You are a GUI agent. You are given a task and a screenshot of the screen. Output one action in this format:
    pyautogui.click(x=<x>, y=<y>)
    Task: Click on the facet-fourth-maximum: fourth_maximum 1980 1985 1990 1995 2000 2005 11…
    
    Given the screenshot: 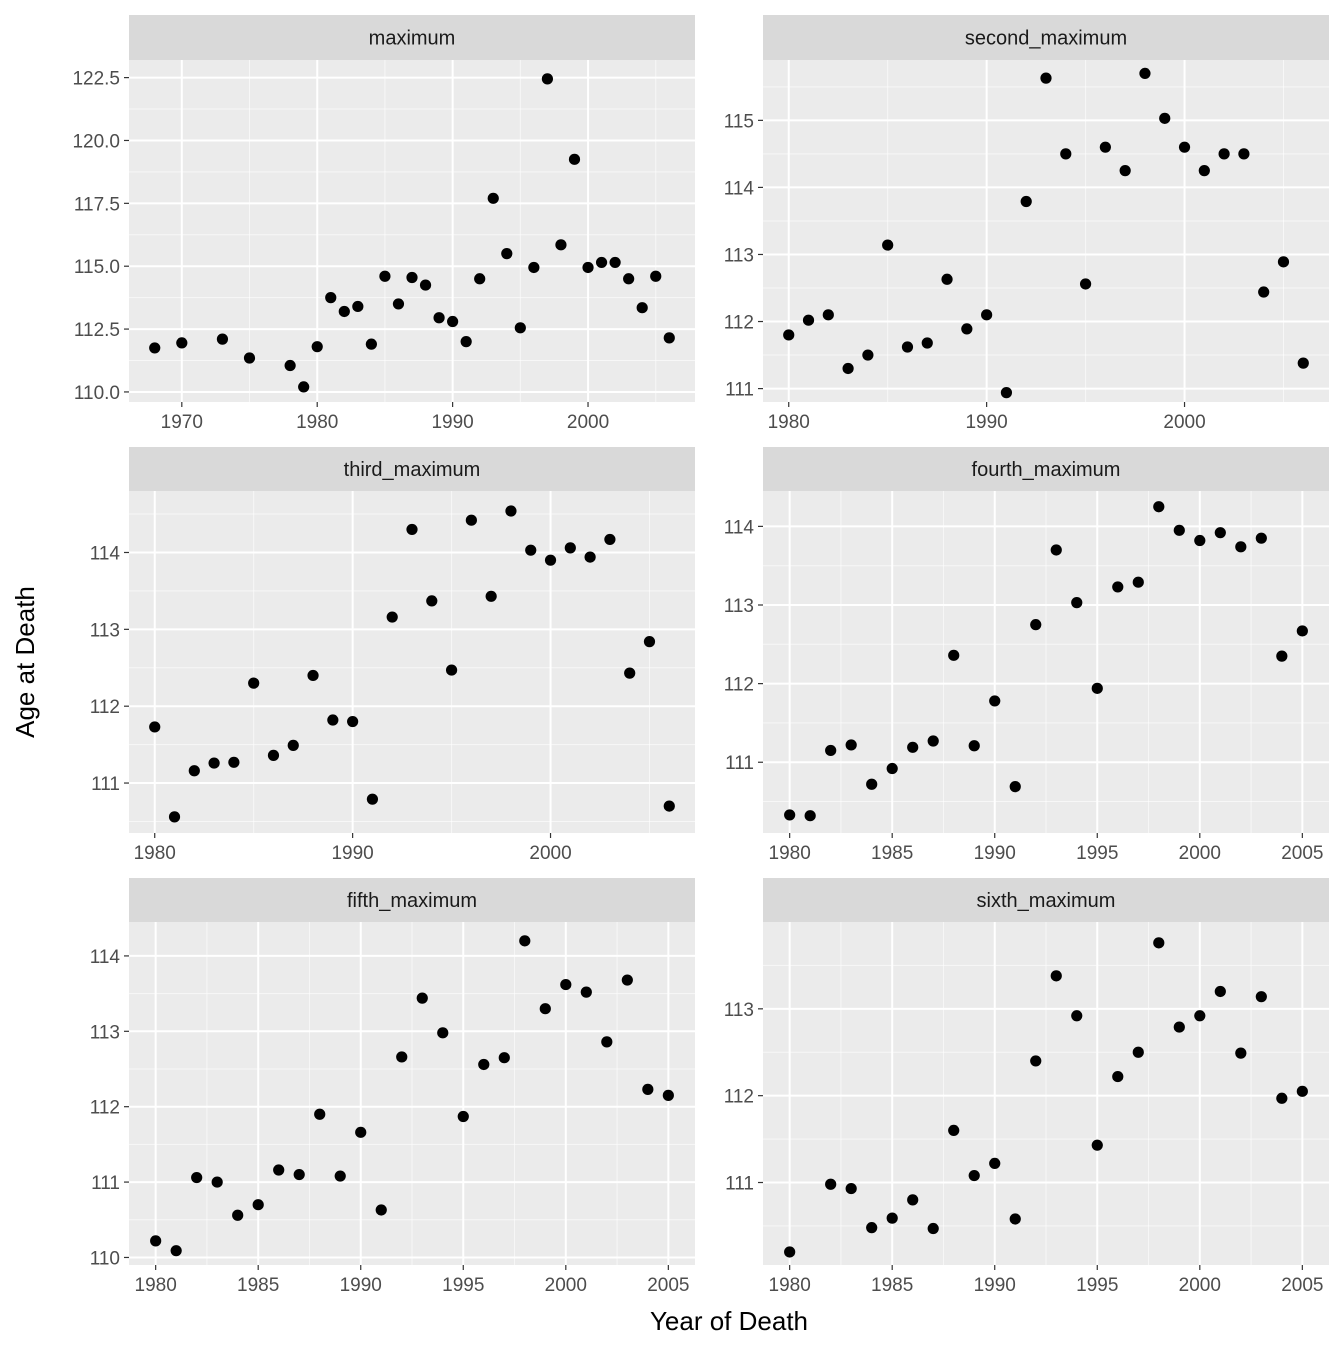 What is the action you would take?
    pyautogui.click(x=1026, y=655)
    